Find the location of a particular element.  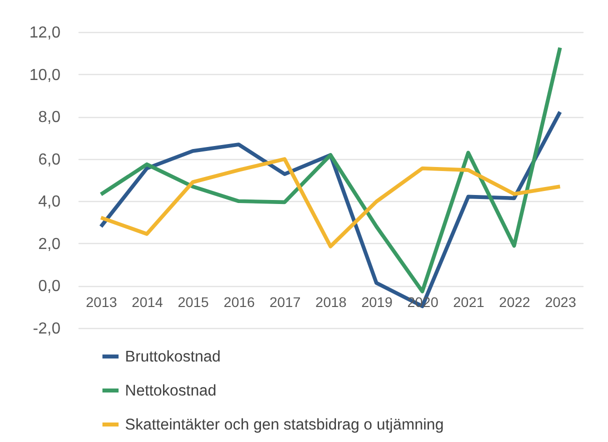

y-tick-label: 8,0 is located at coordinates (49, 117).